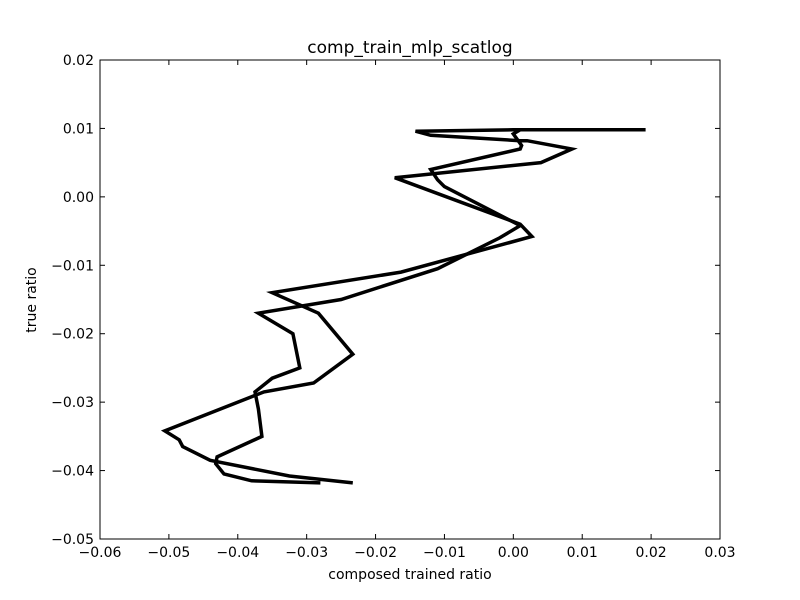 This screenshot has height=600, width=800. Describe the element at coordinates (78, 198) in the screenshot. I see `y-tick-label: 0.00` at that location.